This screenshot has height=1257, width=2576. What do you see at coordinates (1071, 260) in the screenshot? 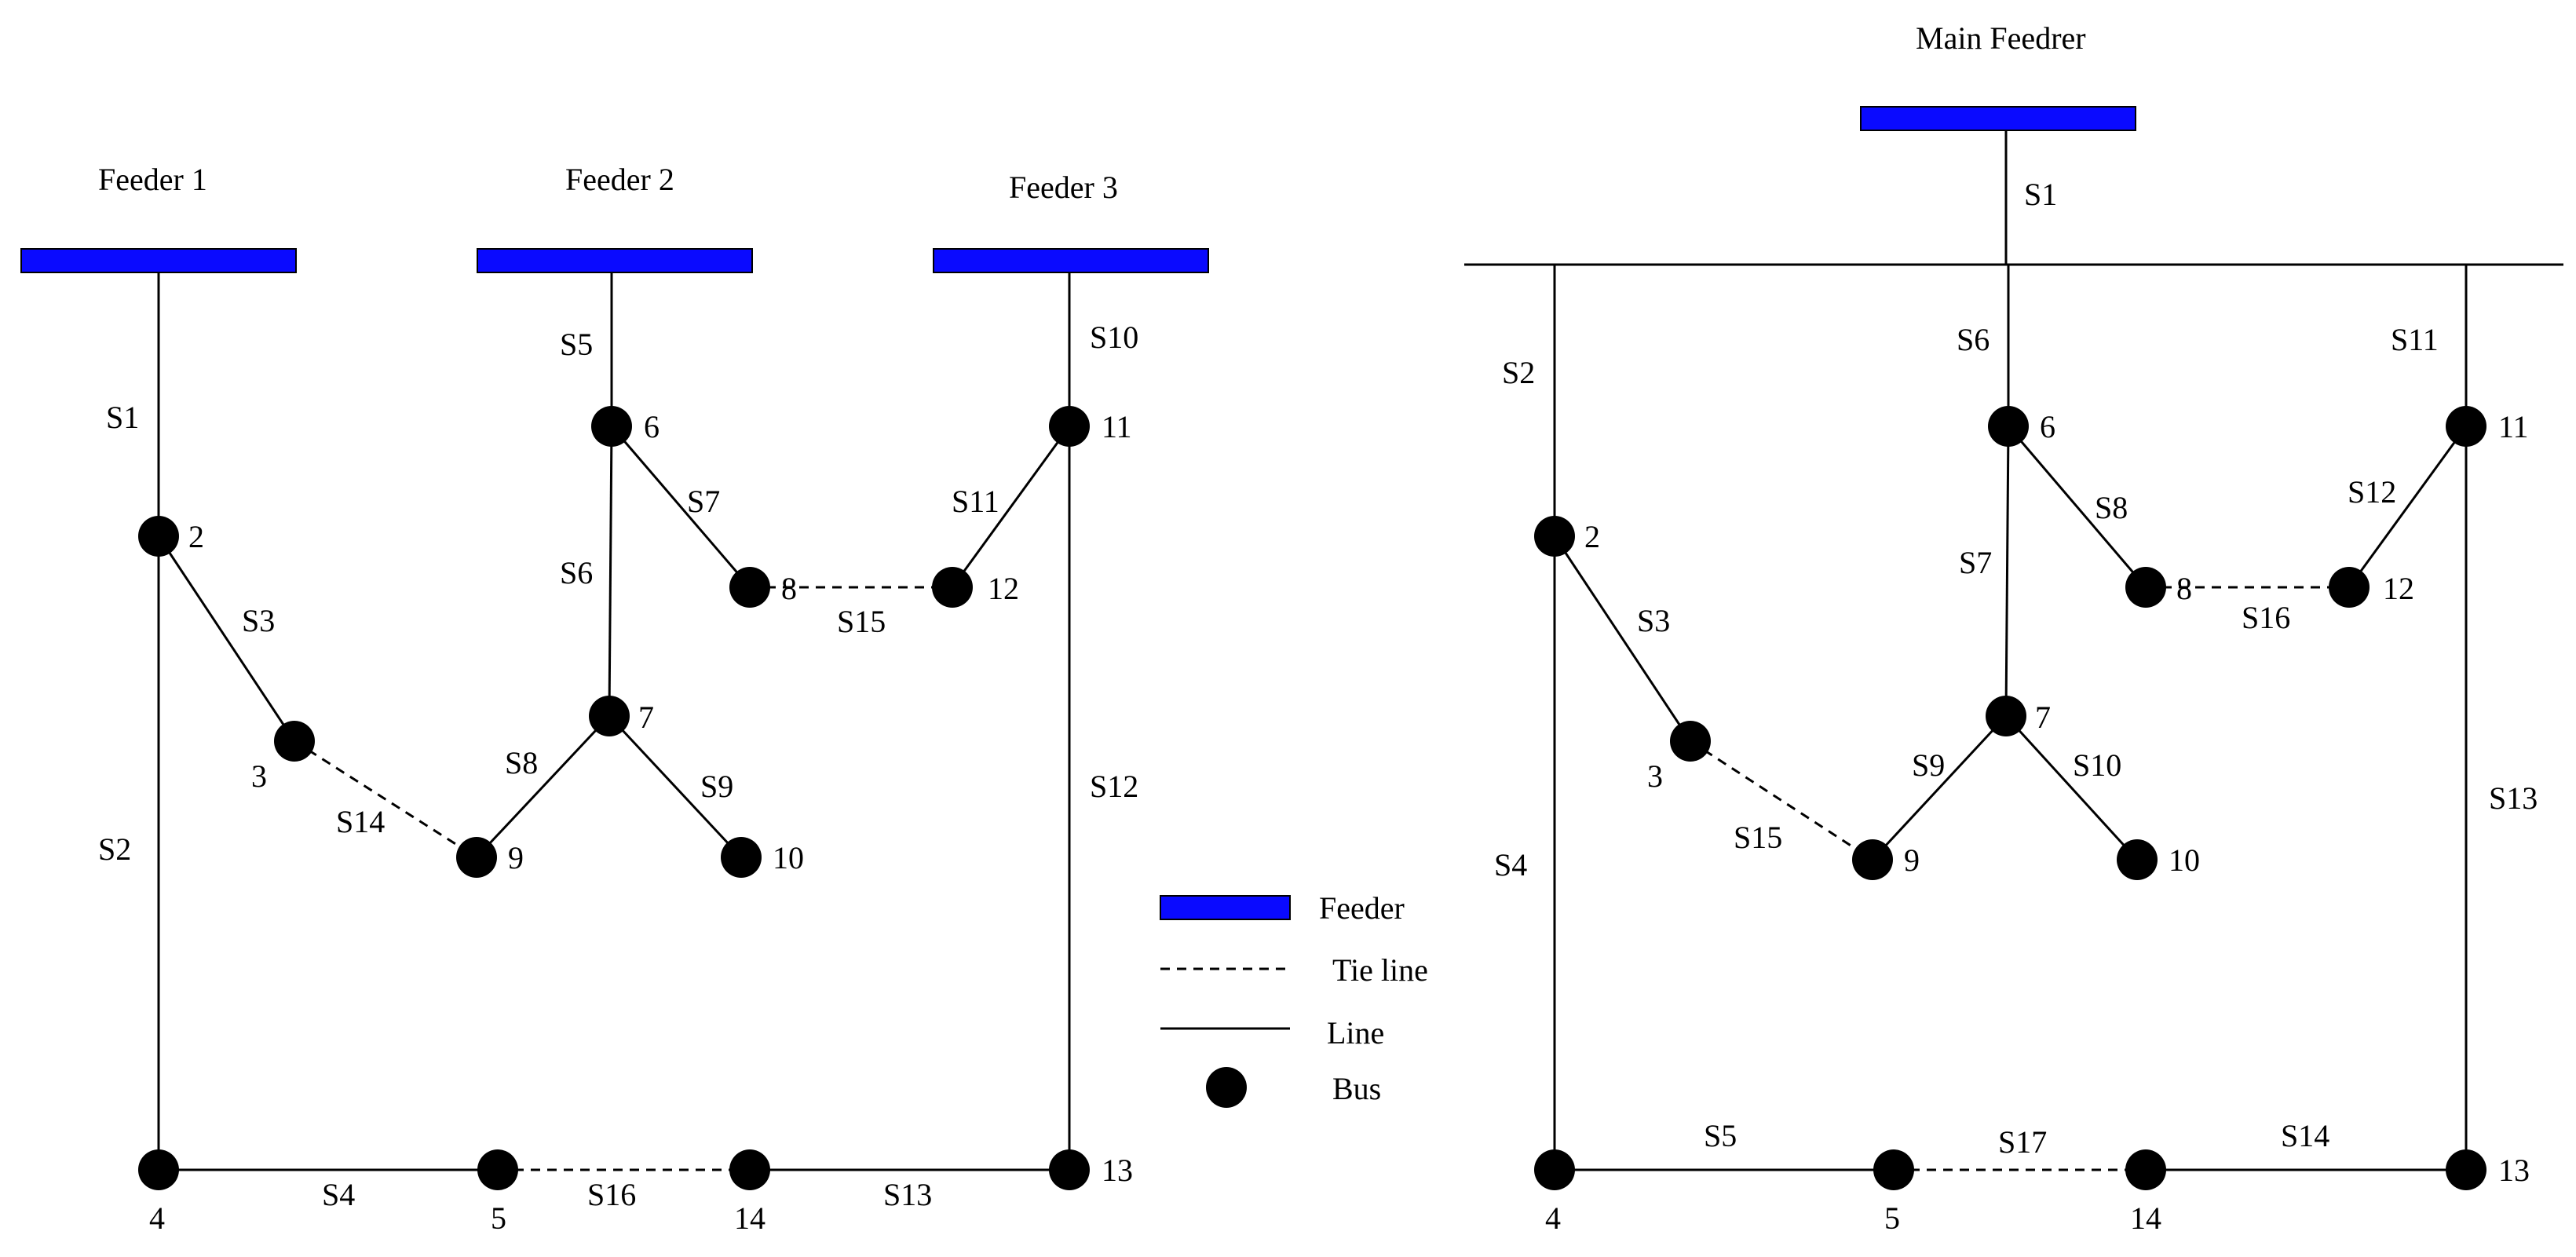
I see `feeder-3-bar` at bounding box center [1071, 260].